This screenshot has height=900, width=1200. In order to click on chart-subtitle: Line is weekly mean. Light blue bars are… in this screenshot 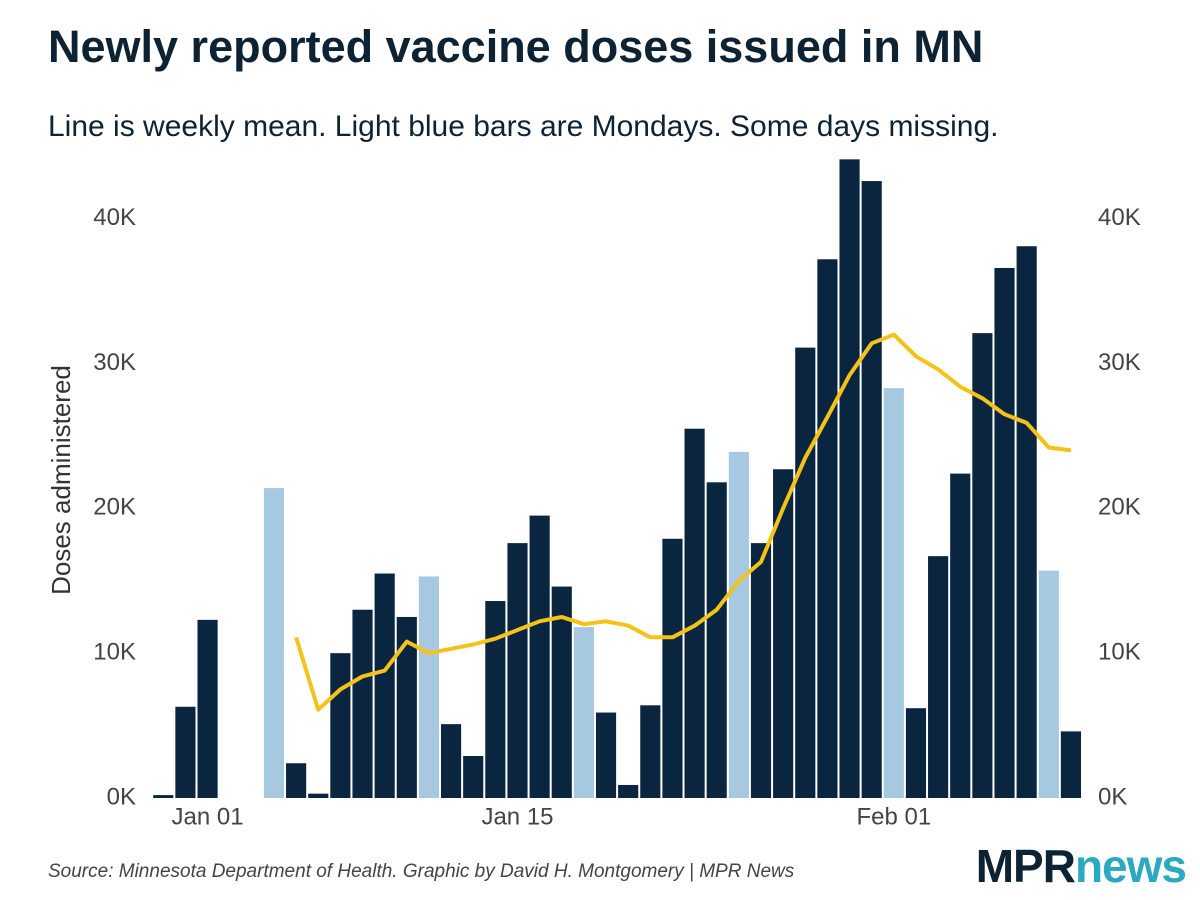, I will do `click(523, 126)`.